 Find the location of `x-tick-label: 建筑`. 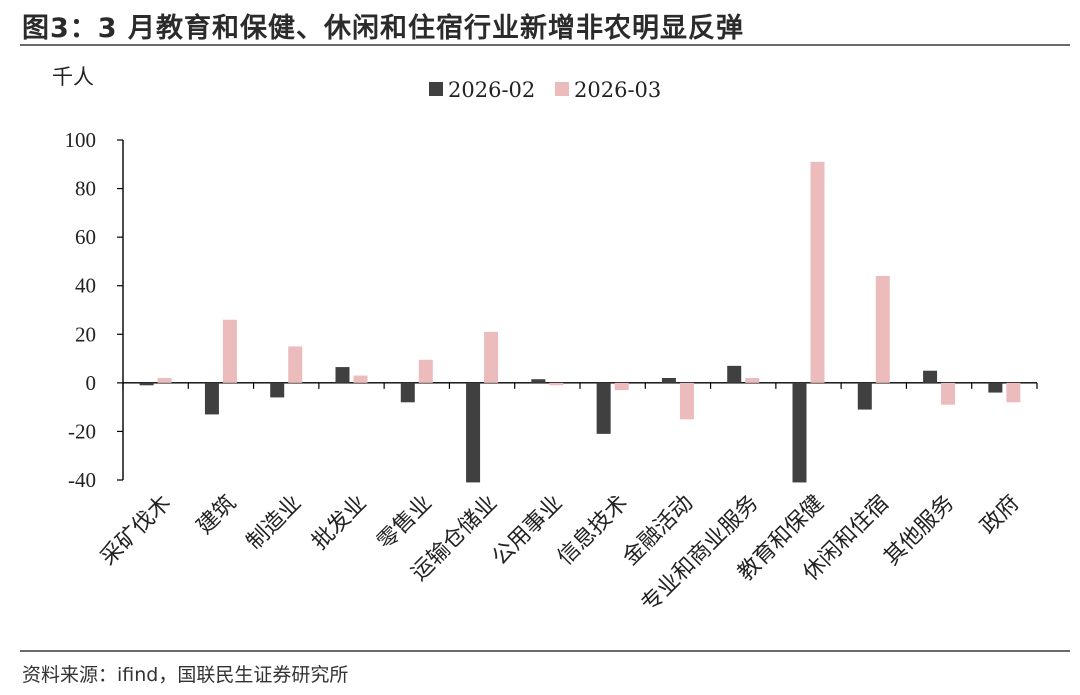

x-tick-label: 建筑 is located at coordinates (216, 515).